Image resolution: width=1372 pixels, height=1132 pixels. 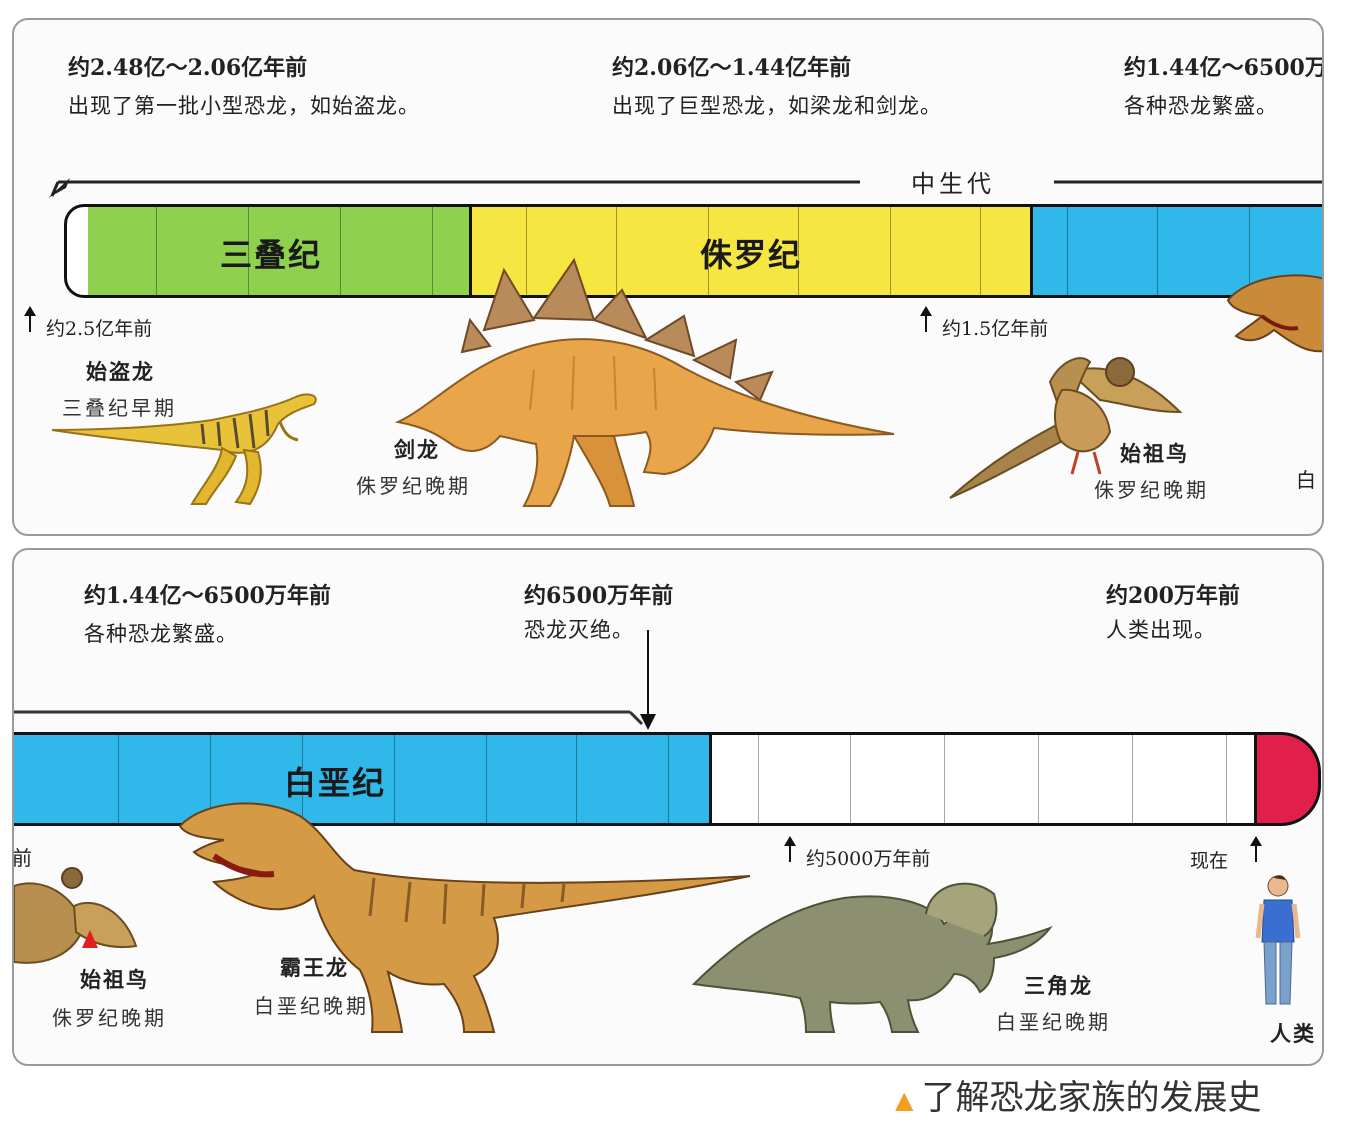 I want to click on era-title-jurassic: 约2.06亿～1.44亿年前, so click(x=732, y=68).